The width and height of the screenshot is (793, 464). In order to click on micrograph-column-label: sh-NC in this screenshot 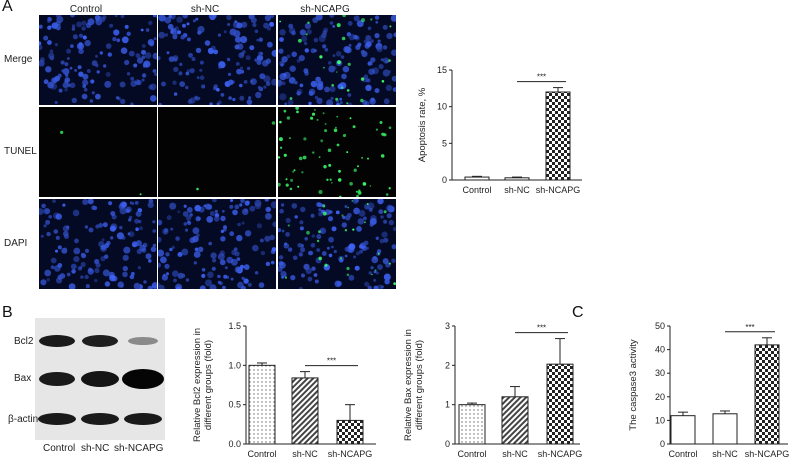, I will do `click(205, 9)`.